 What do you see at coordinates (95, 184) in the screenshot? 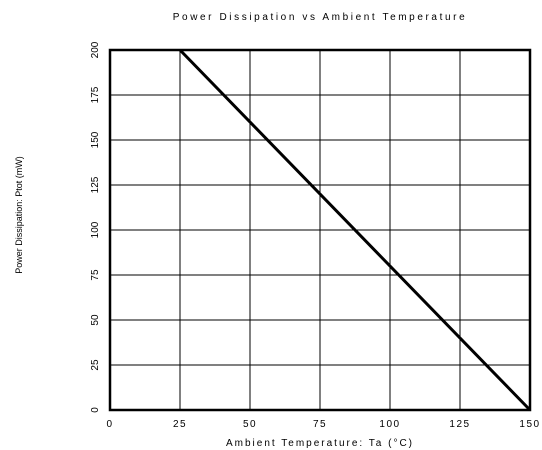
I see `y-tick-label: 125` at bounding box center [95, 184].